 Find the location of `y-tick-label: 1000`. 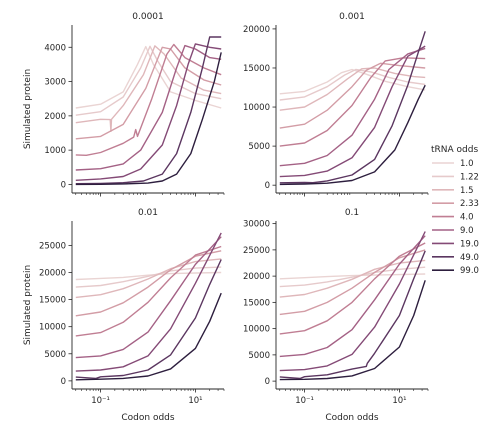

y-tick-label: 1000 is located at coordinates (55, 151).